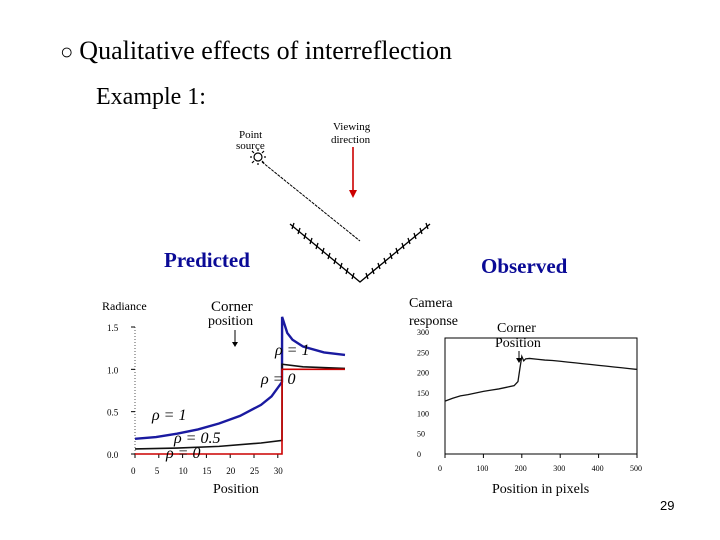 Image resolution: width=720 pixels, height=540 pixels. What do you see at coordinates (230, 321) in the screenshot?
I see `corner-label-2: position` at bounding box center [230, 321].